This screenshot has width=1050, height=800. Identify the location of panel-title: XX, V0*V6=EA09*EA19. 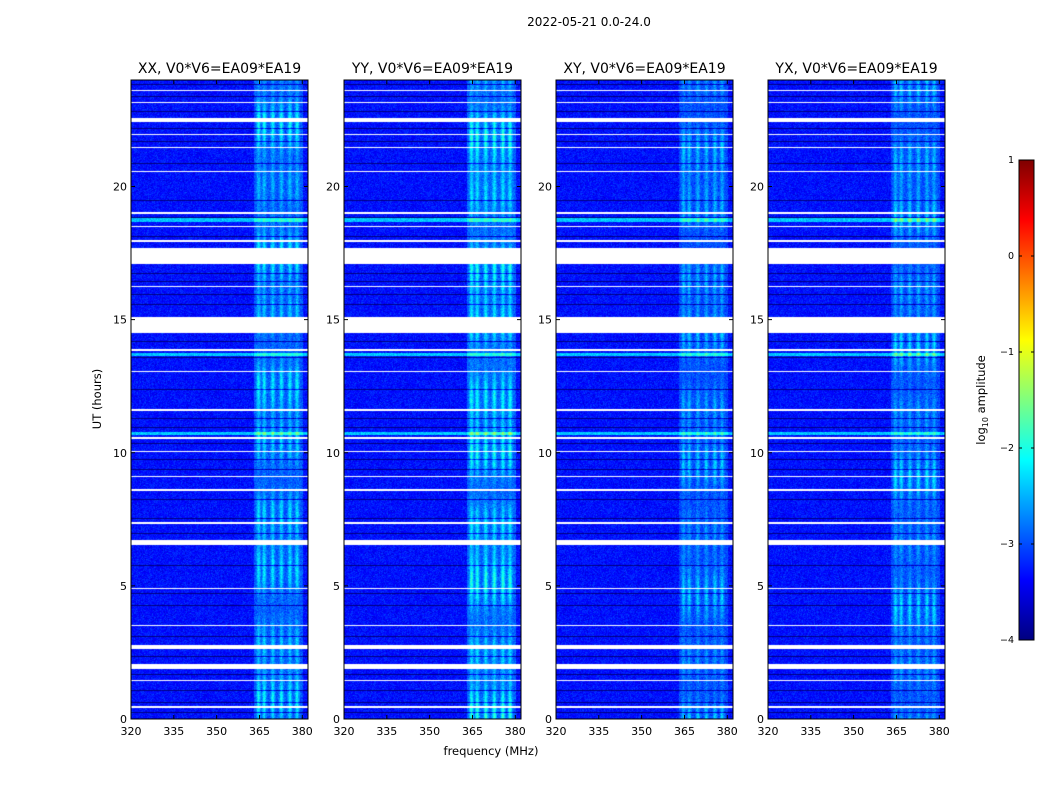
(219, 69).